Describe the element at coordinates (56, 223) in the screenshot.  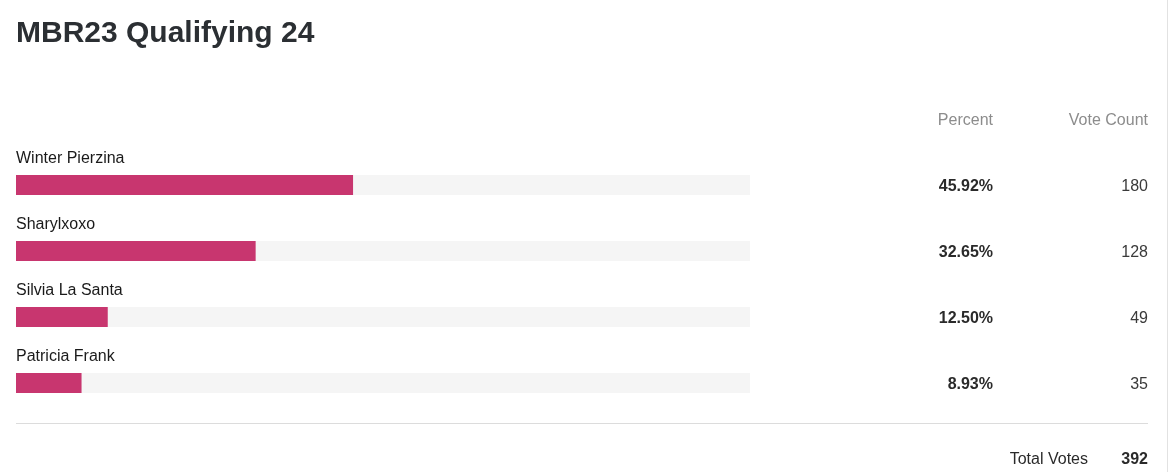
I see `y-tick-label: Sharylxoxo` at that location.